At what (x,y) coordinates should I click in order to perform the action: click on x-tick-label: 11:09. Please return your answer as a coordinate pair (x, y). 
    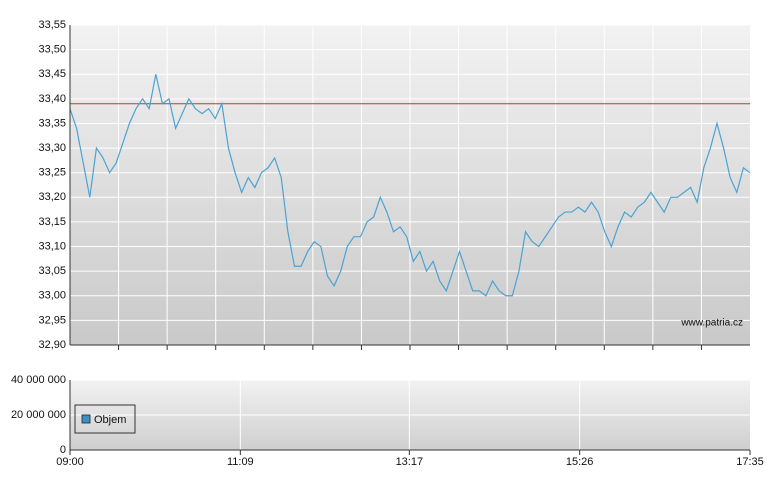
    Looking at the image, I should click on (240, 462).